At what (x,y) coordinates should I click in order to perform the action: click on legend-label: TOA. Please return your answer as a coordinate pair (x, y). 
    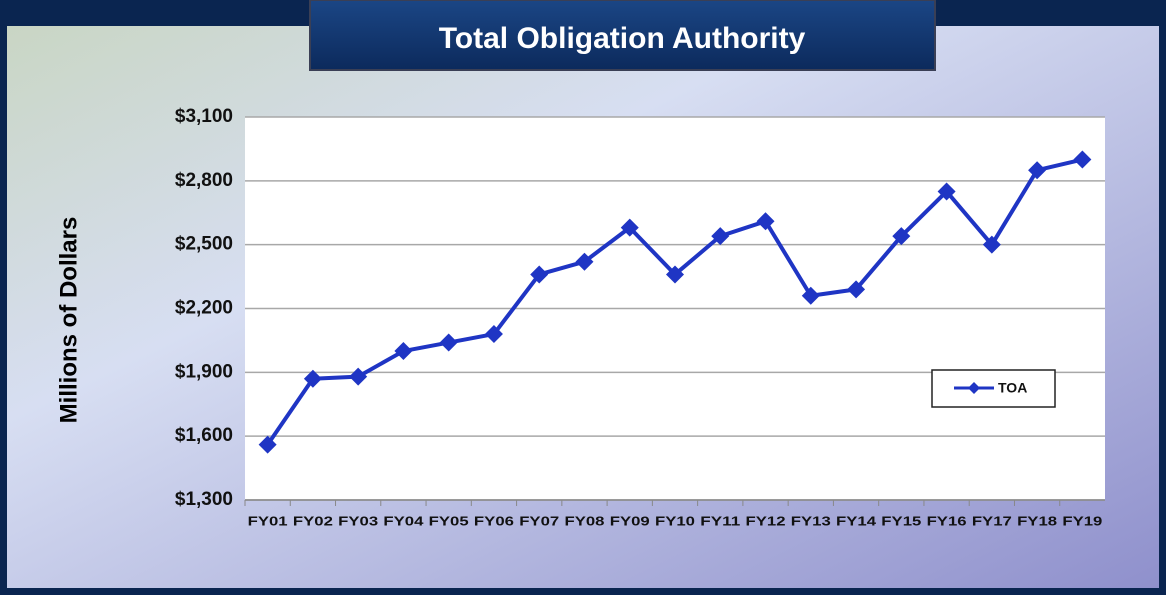
    Looking at the image, I should click on (1012, 388).